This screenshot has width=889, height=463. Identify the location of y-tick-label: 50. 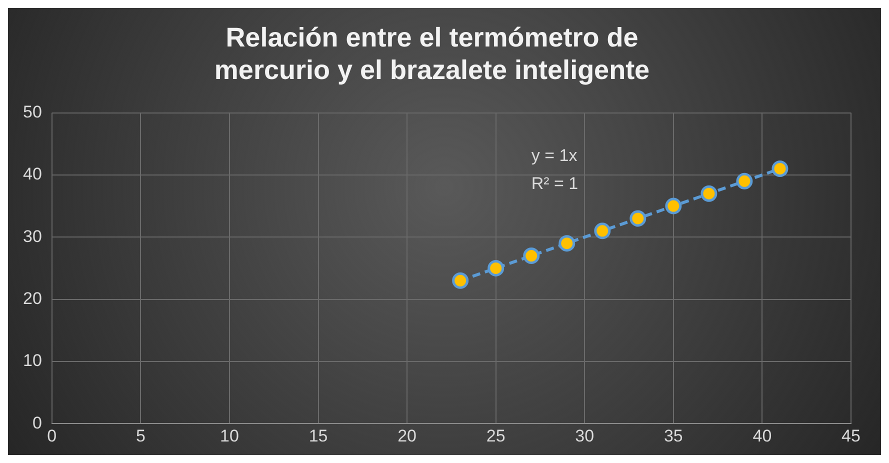
(32, 112).